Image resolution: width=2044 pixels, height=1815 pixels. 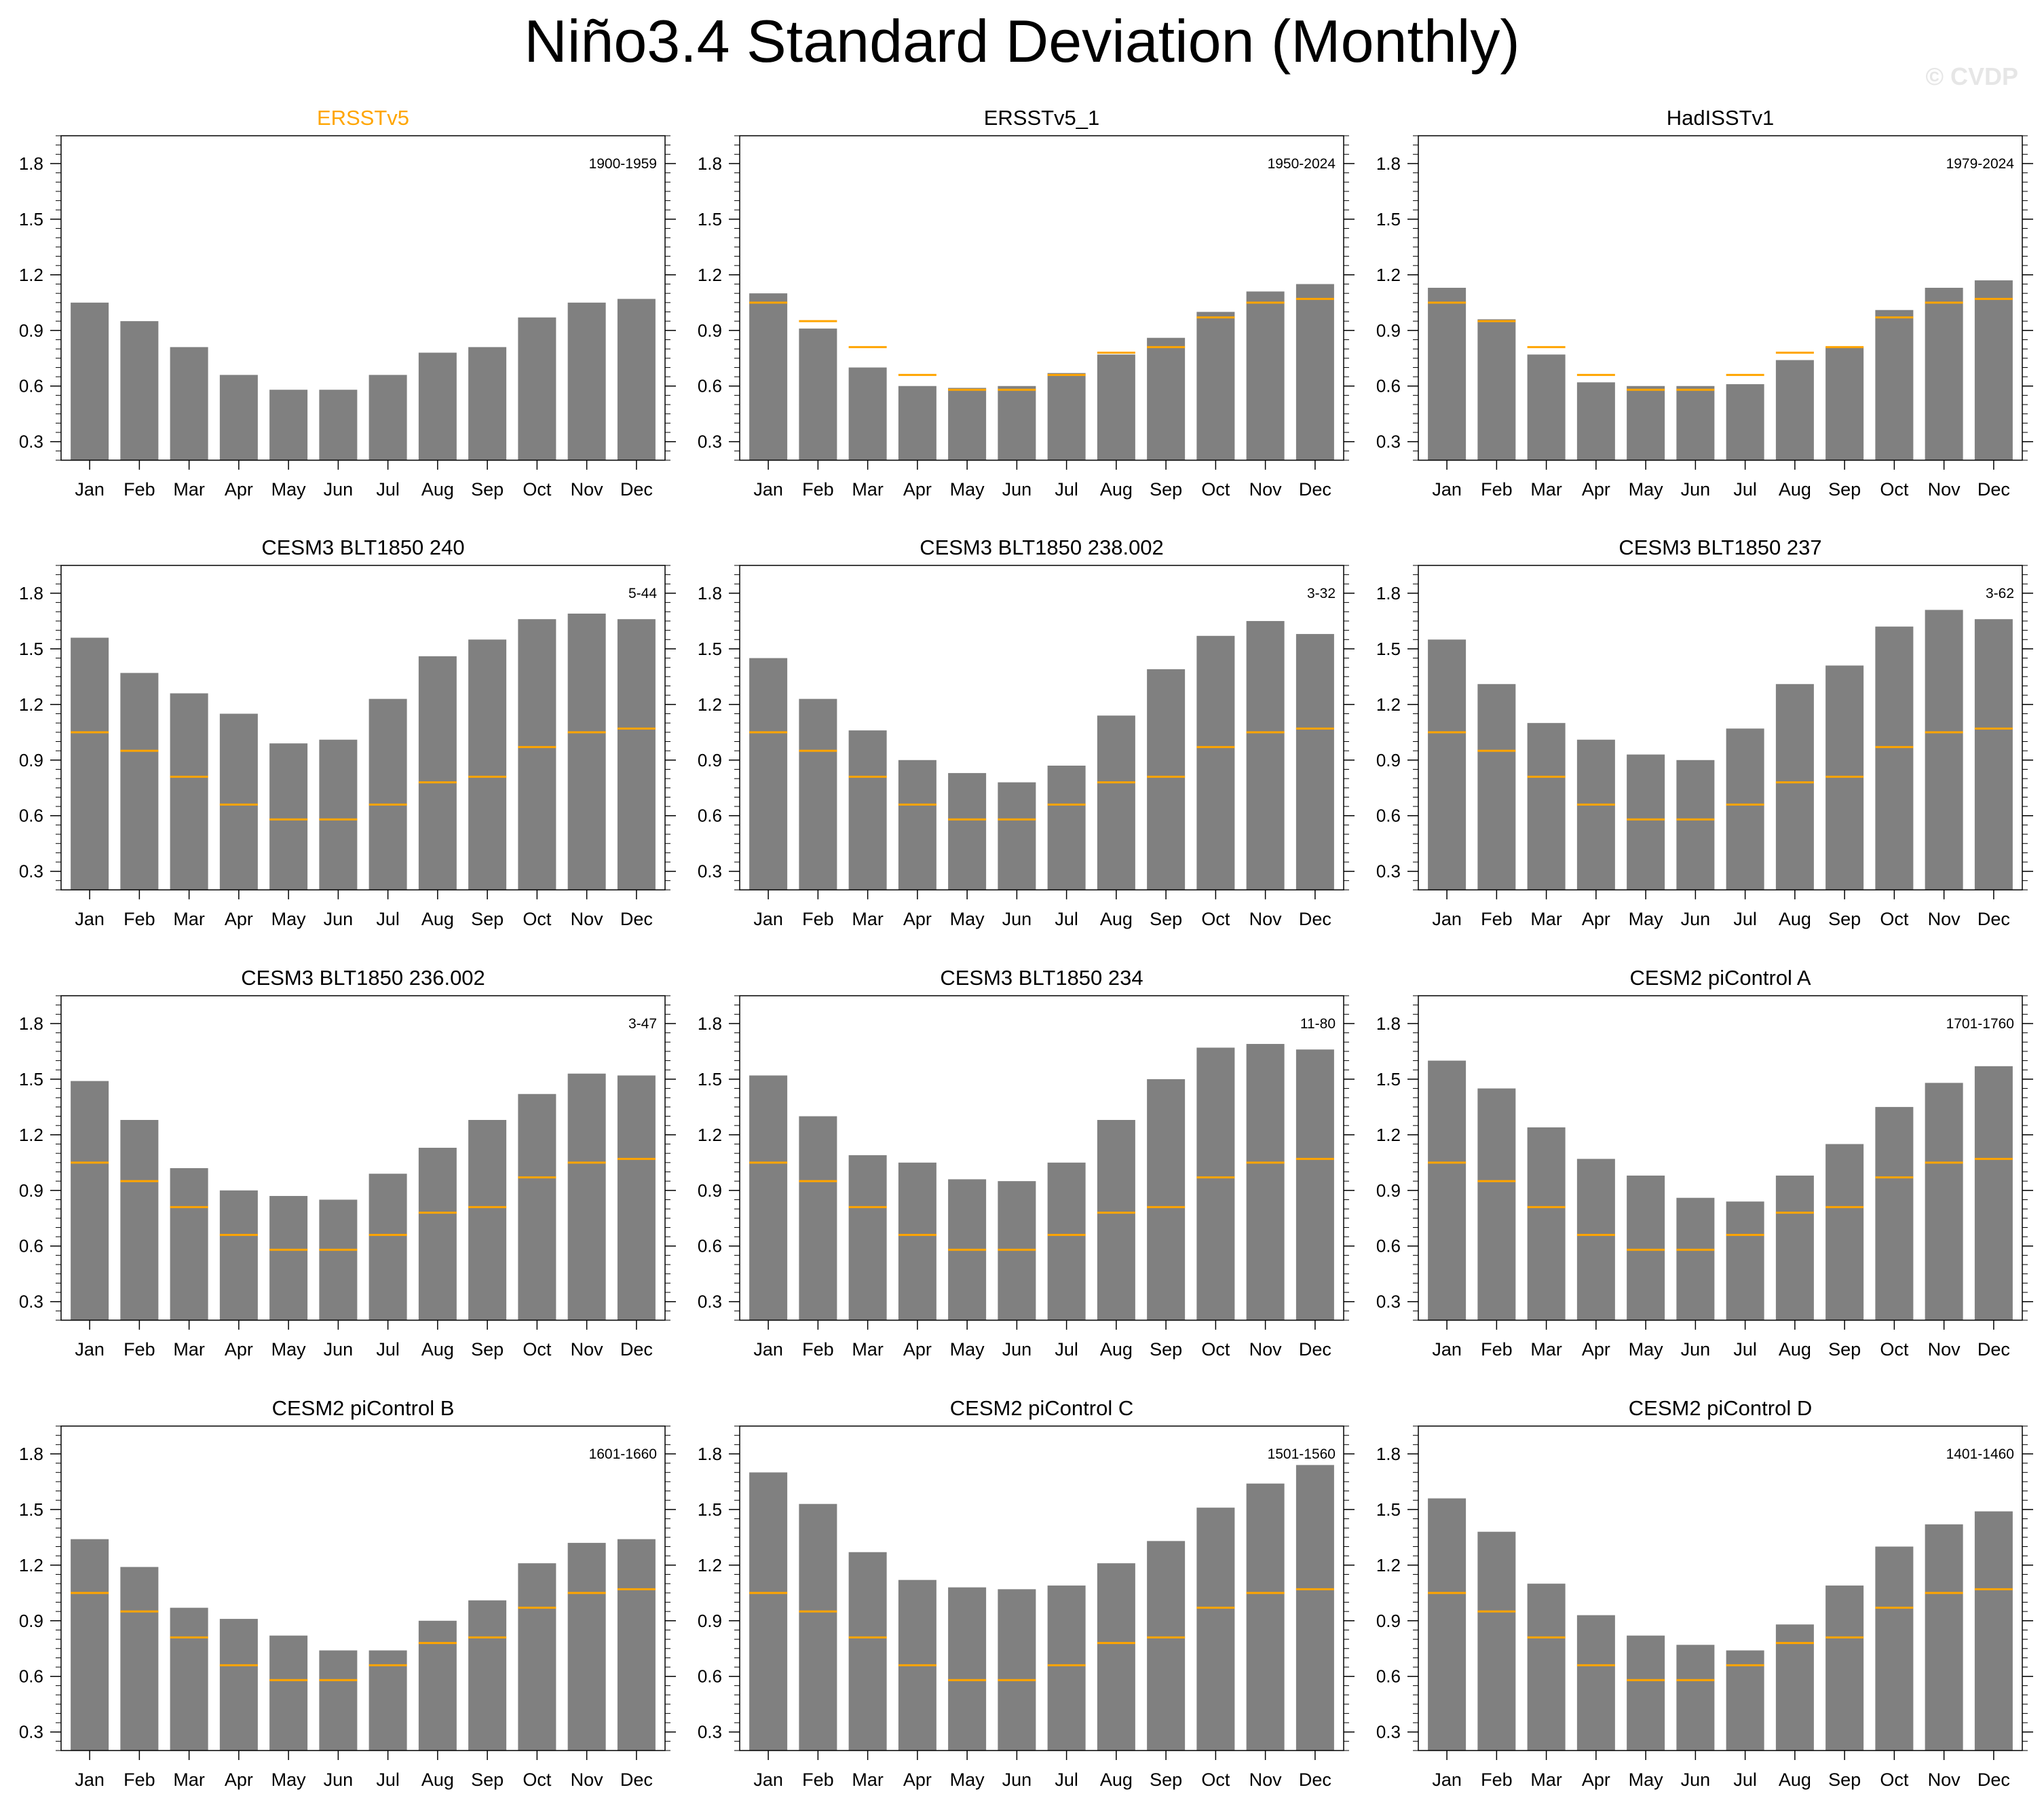 I want to click on period-label: 1501-1560, so click(x=1302, y=1454).